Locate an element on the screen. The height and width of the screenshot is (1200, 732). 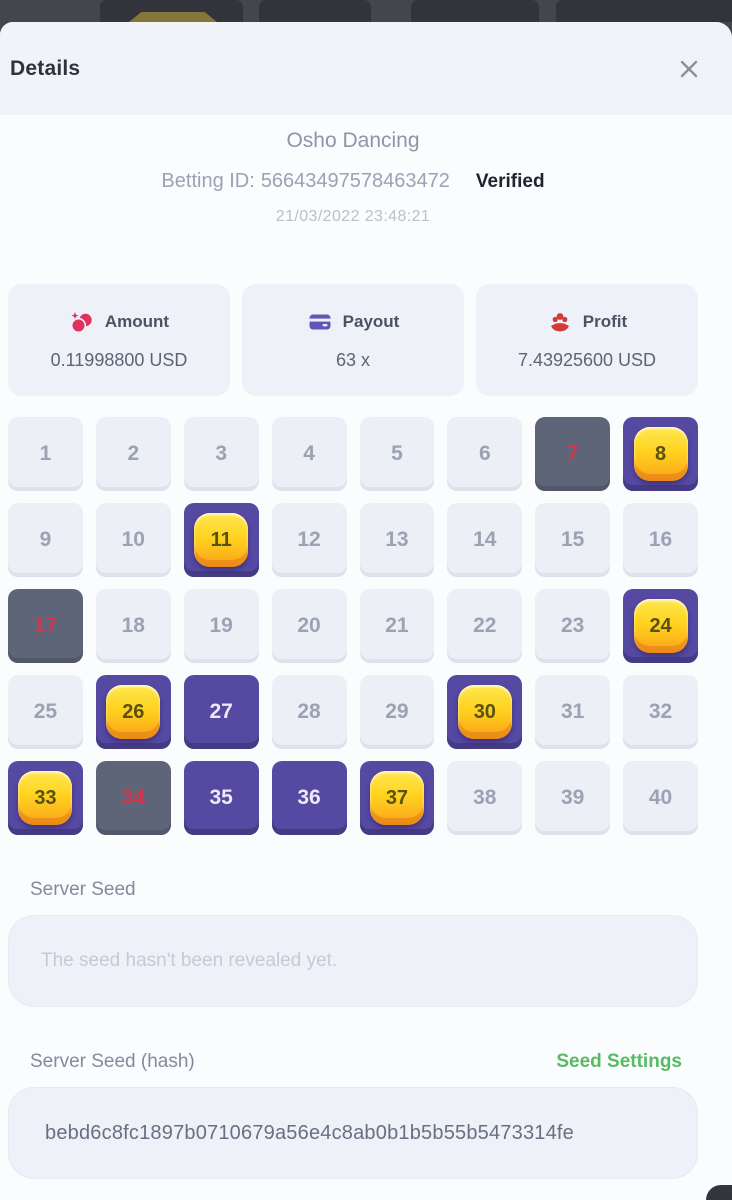
payout-value: 63 x is located at coordinates (353, 360).